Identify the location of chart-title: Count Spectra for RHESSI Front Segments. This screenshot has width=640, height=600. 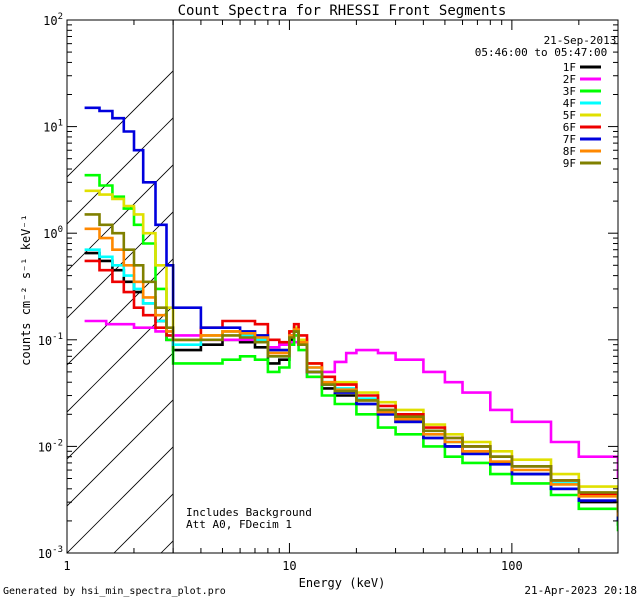
(342, 11).